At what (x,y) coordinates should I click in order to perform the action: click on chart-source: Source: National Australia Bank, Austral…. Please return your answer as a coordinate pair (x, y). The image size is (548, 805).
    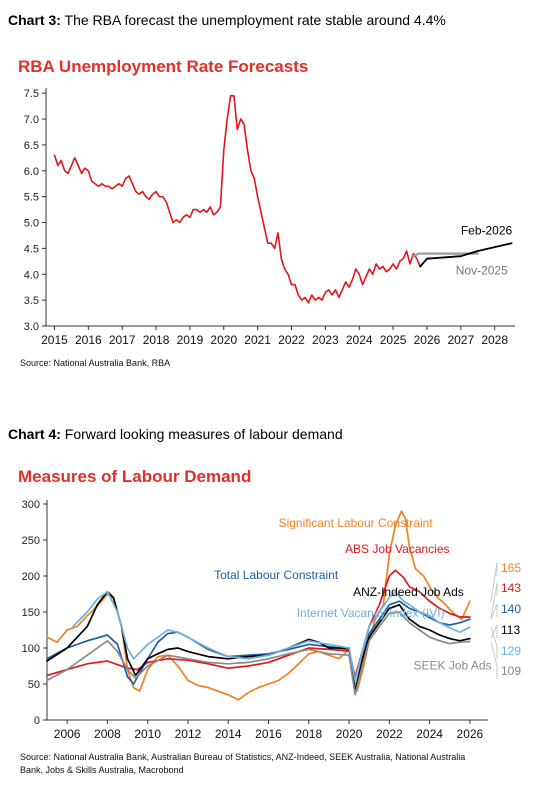
    Looking at the image, I should click on (242, 757).